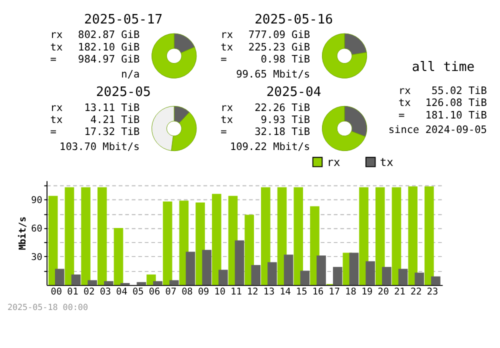 The height and width of the screenshot is (348, 500). Describe the element at coordinates (282, 132) in the screenshot. I see `text: 32.18 TiB` at that location.